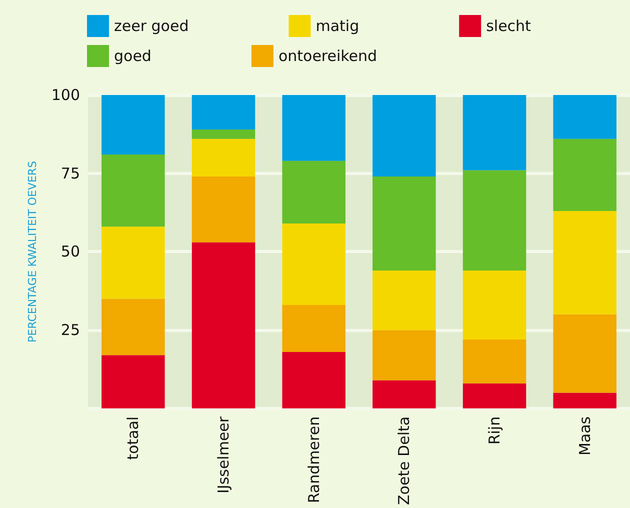  I want to click on x-tick-label: IJsselmeer, so click(223, 455).